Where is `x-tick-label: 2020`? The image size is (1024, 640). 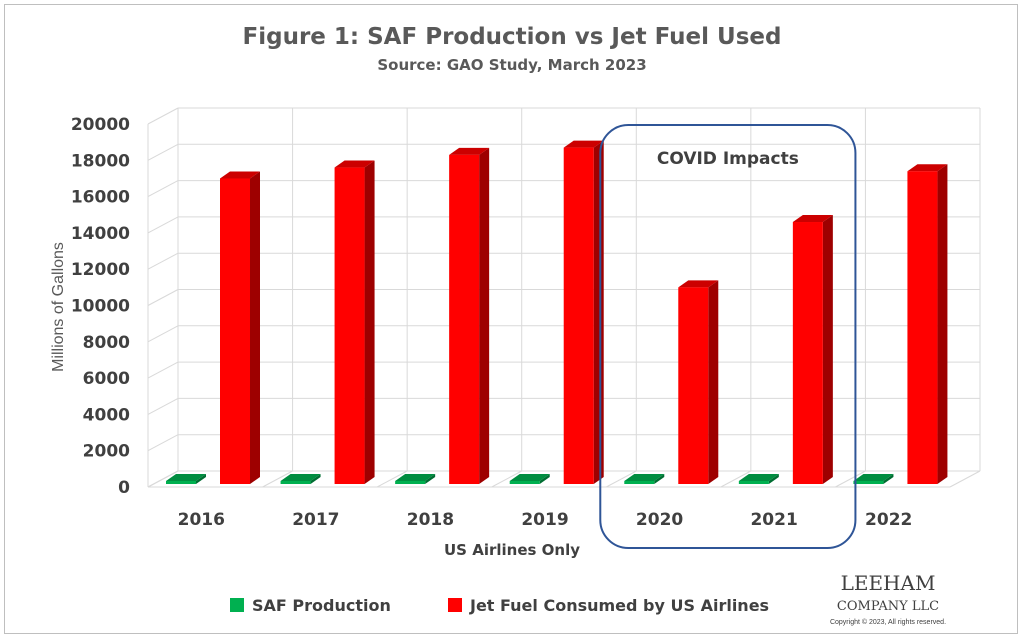
x-tick-label: 2020 is located at coordinates (659, 520).